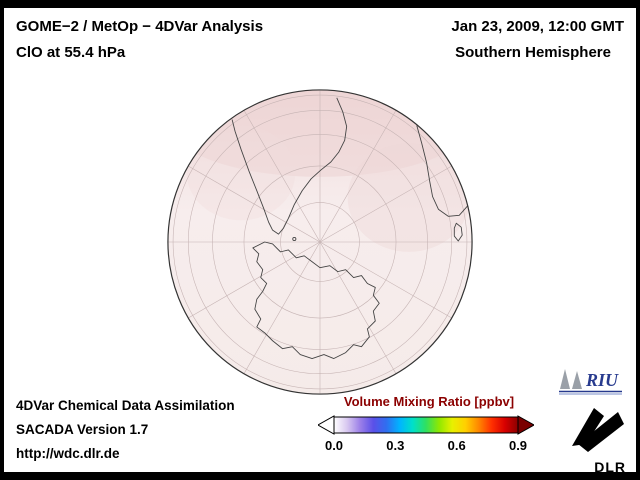 Image resolution: width=640 pixels, height=480 pixels. Describe the element at coordinates (294, 239) in the screenshot. I see `coastline-falklands` at that location.